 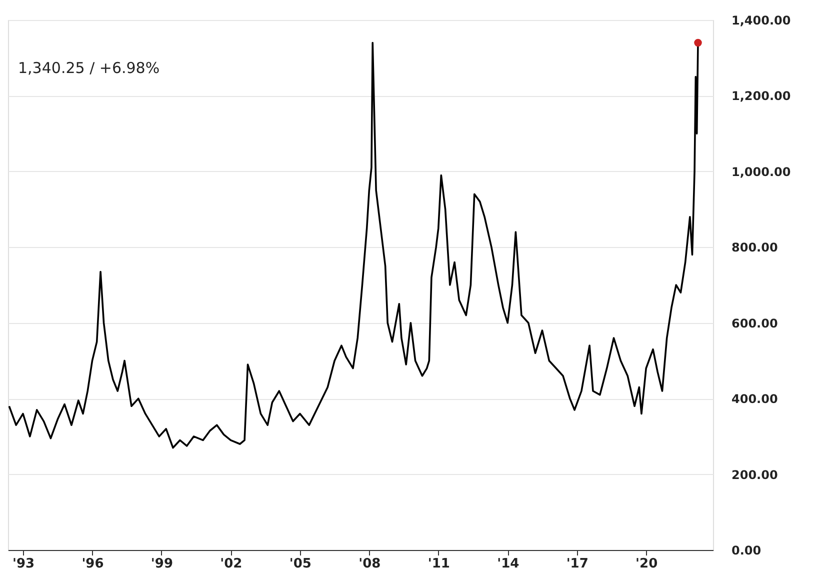 I want to click on x-tick-label: '05, so click(x=300, y=564).